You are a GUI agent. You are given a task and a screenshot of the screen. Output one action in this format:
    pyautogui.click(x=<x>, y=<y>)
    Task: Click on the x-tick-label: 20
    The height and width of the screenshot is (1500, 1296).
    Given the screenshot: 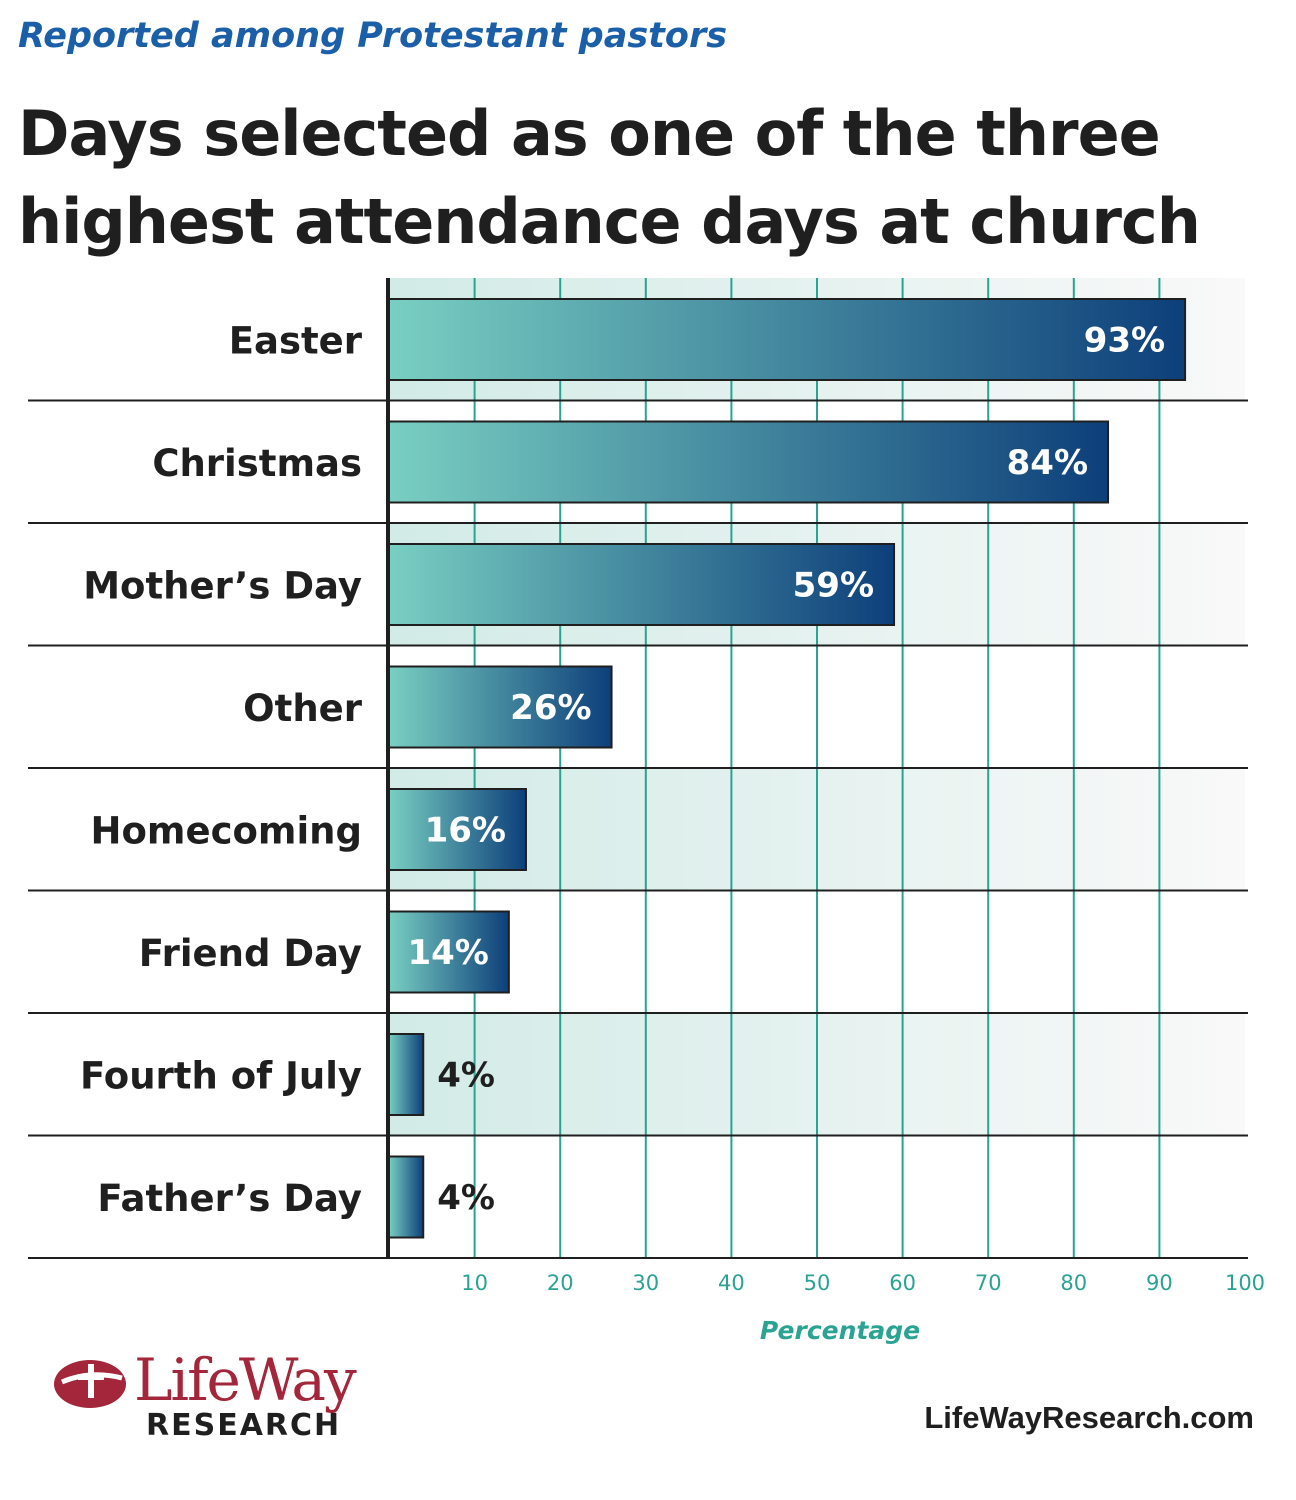 What is the action you would take?
    pyautogui.click(x=560, y=1283)
    